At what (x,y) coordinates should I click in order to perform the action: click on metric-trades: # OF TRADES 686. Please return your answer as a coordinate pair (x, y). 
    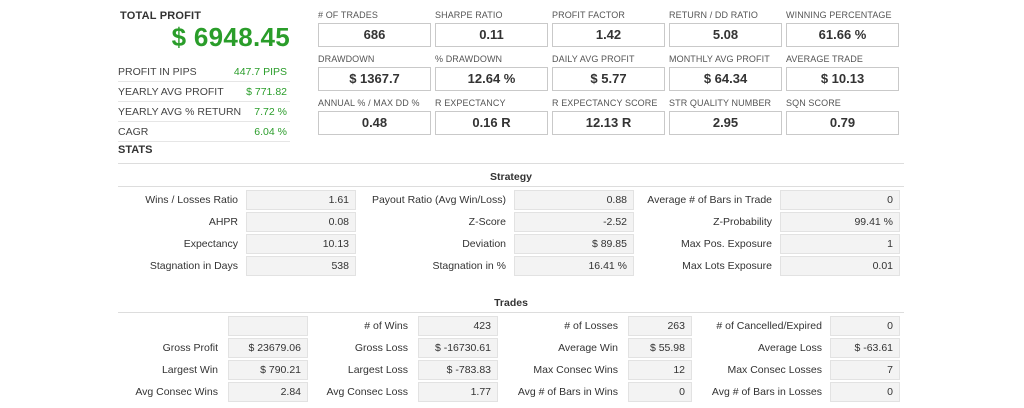
    Looking at the image, I should click on (374, 28).